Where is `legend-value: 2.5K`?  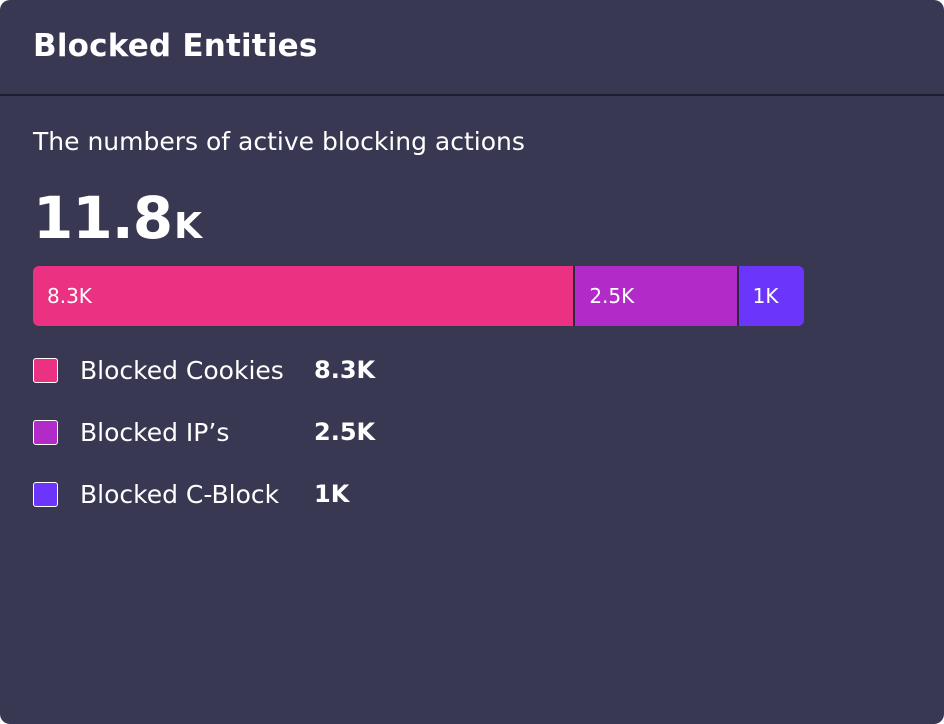
legend-value: 2.5K is located at coordinates (345, 432).